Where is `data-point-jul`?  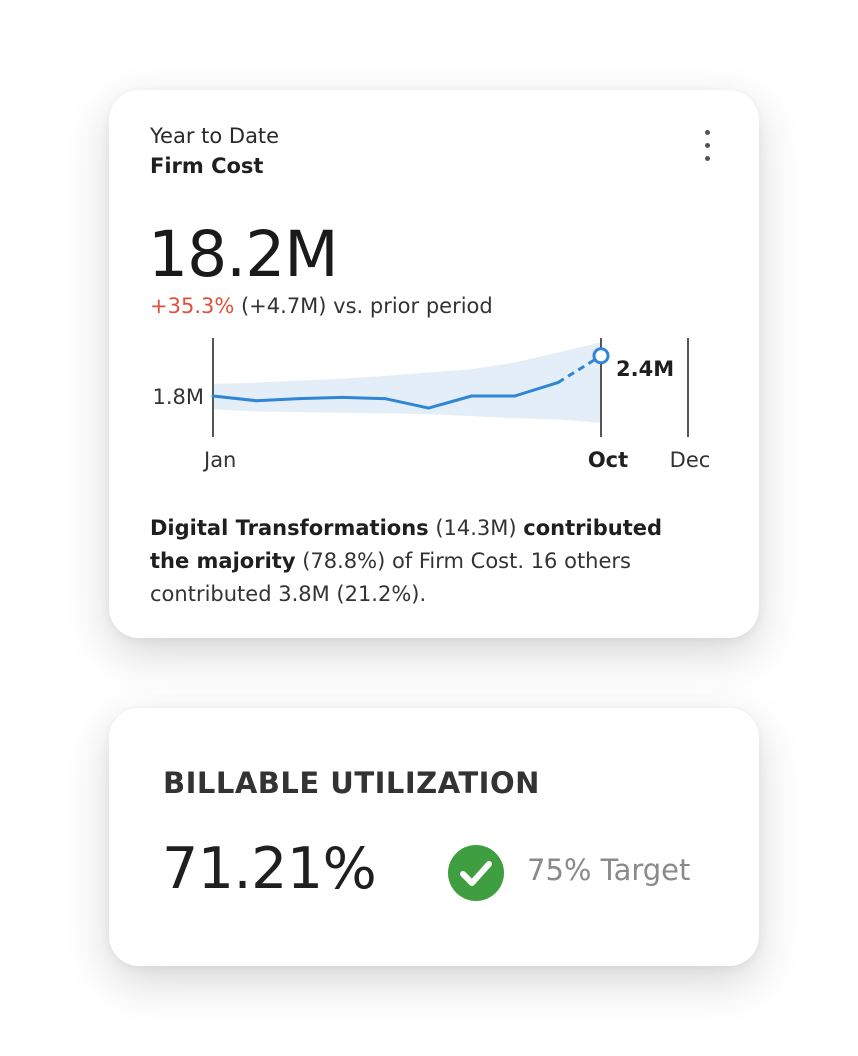
data-point-jul is located at coordinates (472, 396).